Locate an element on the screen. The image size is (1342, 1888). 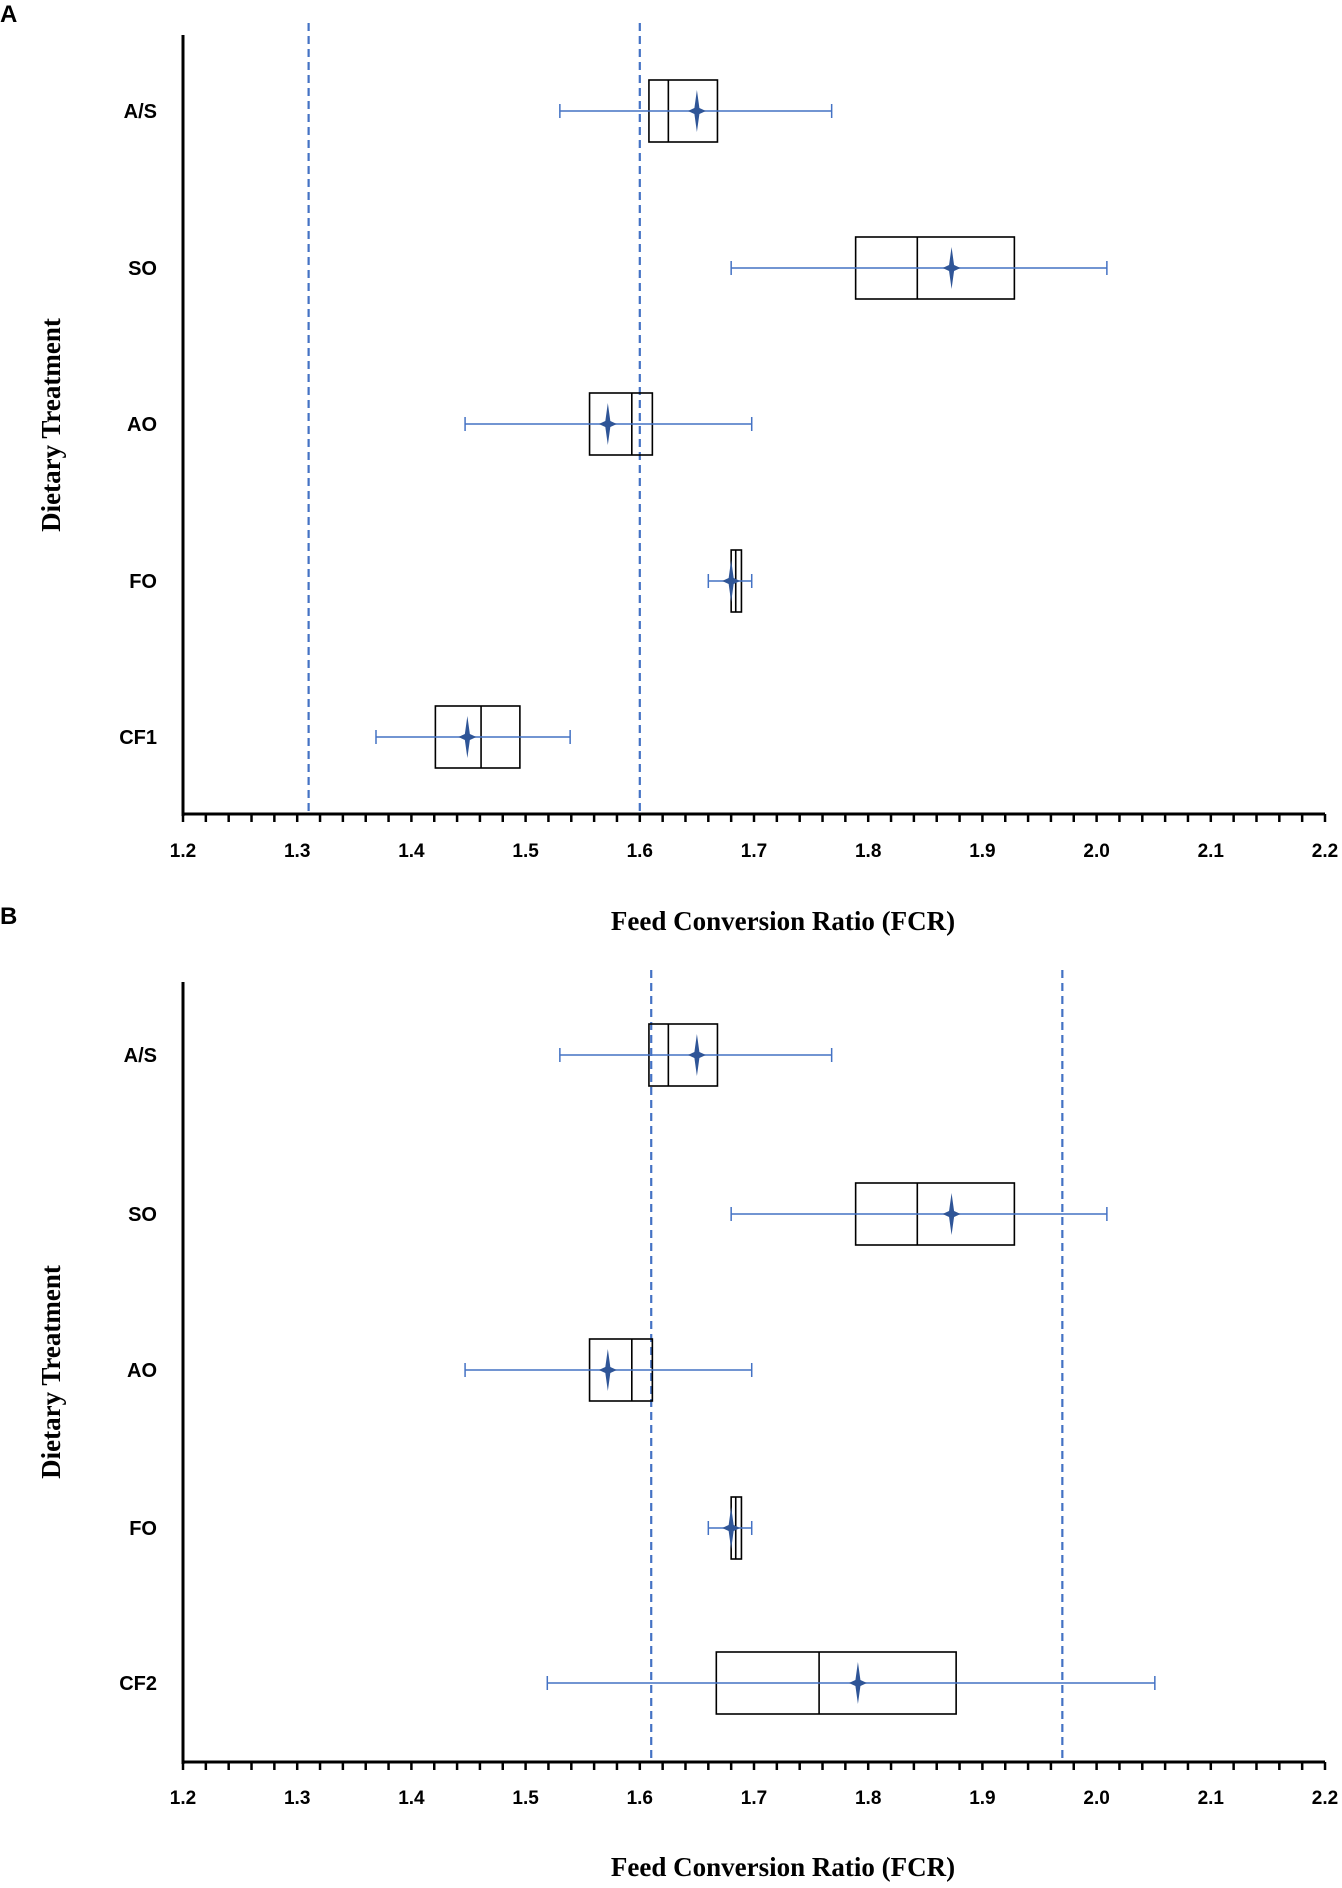
category-label: CF1 is located at coordinates (138, 738).